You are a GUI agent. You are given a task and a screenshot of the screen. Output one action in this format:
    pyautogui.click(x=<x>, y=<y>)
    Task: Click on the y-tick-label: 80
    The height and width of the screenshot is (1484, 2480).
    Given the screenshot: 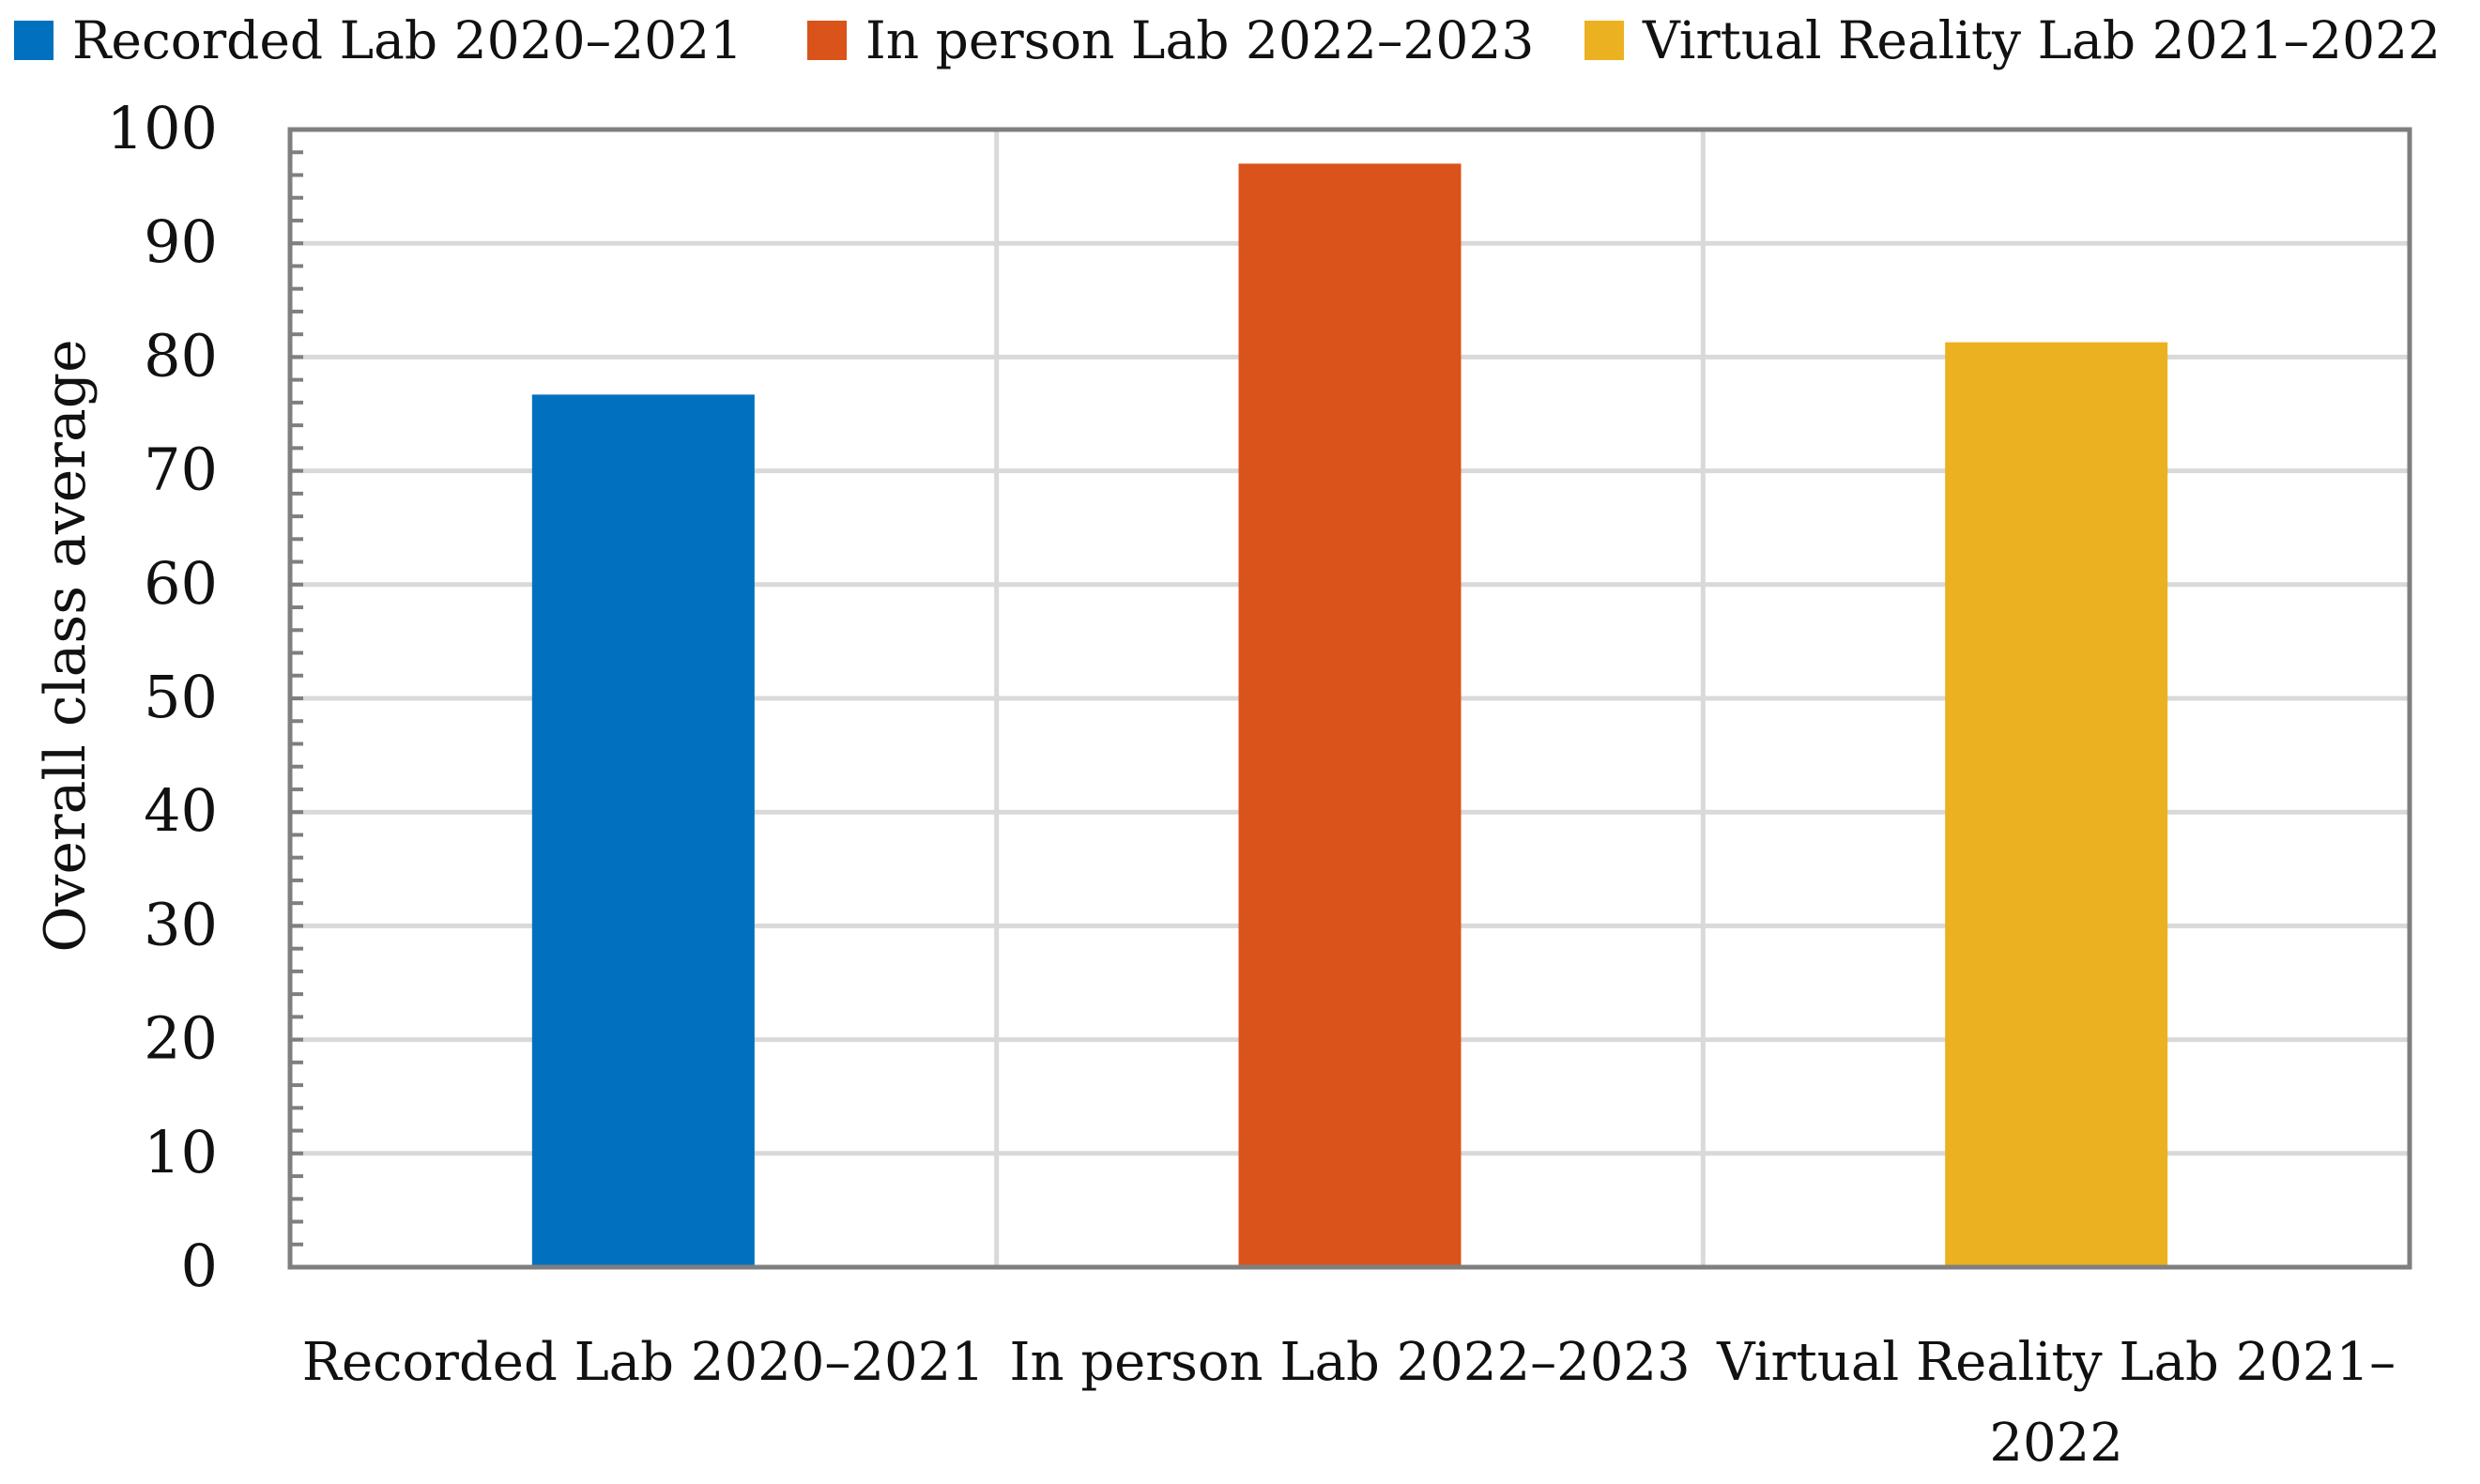 What is the action you would take?
    pyautogui.click(x=181, y=355)
    